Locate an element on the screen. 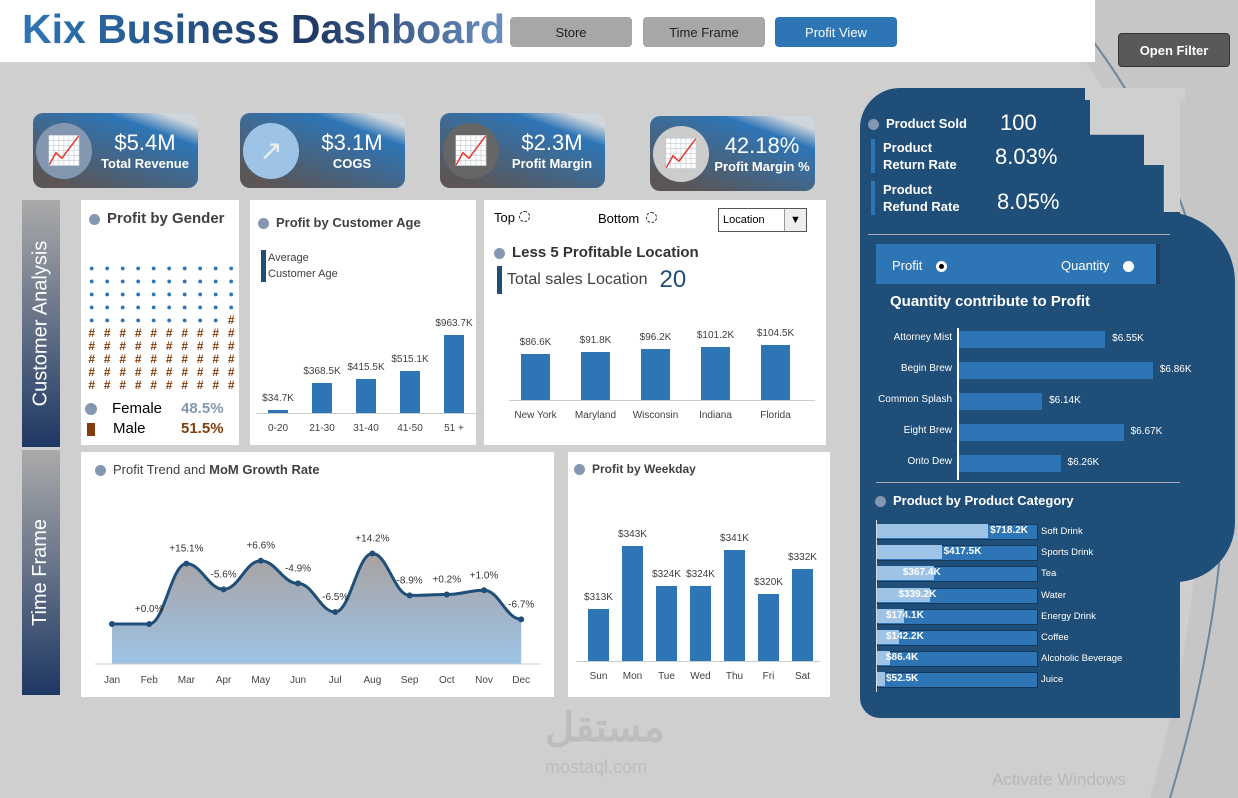 This screenshot has height=798, width=1238. category-label: Attorney Mist is located at coordinates (922, 337).